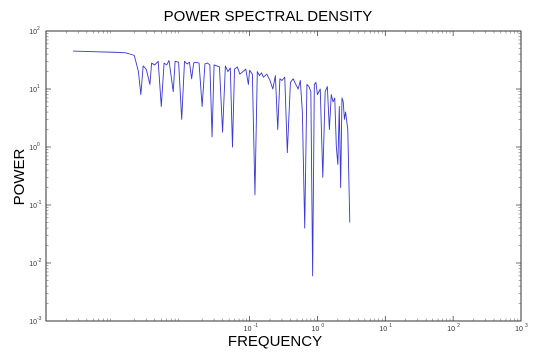 The height and width of the screenshot is (353, 533). I want to click on chart-title: POWER SPECTRAL DENSITY, so click(268, 16).